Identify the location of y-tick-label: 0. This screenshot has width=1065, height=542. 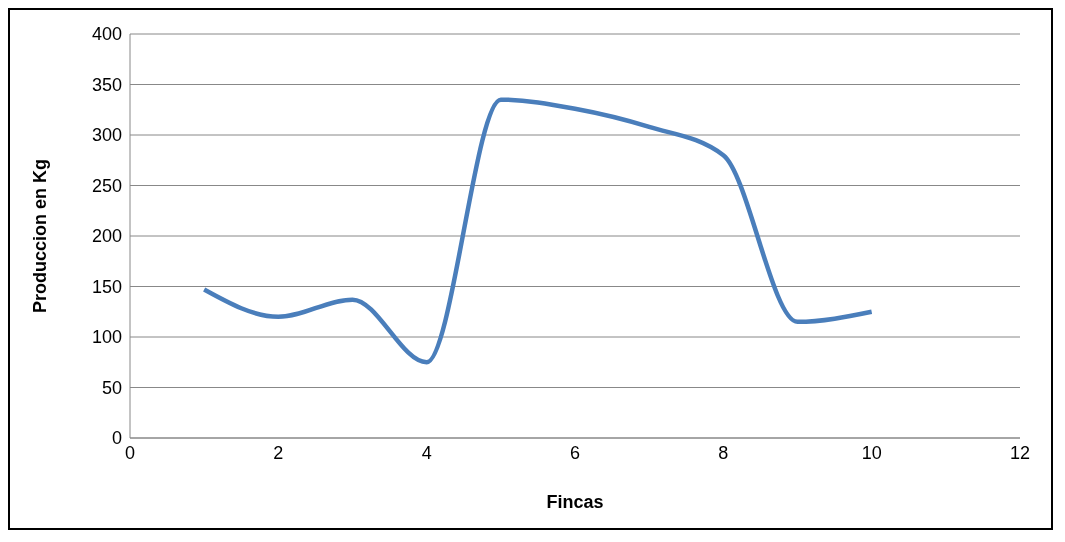
(116, 438).